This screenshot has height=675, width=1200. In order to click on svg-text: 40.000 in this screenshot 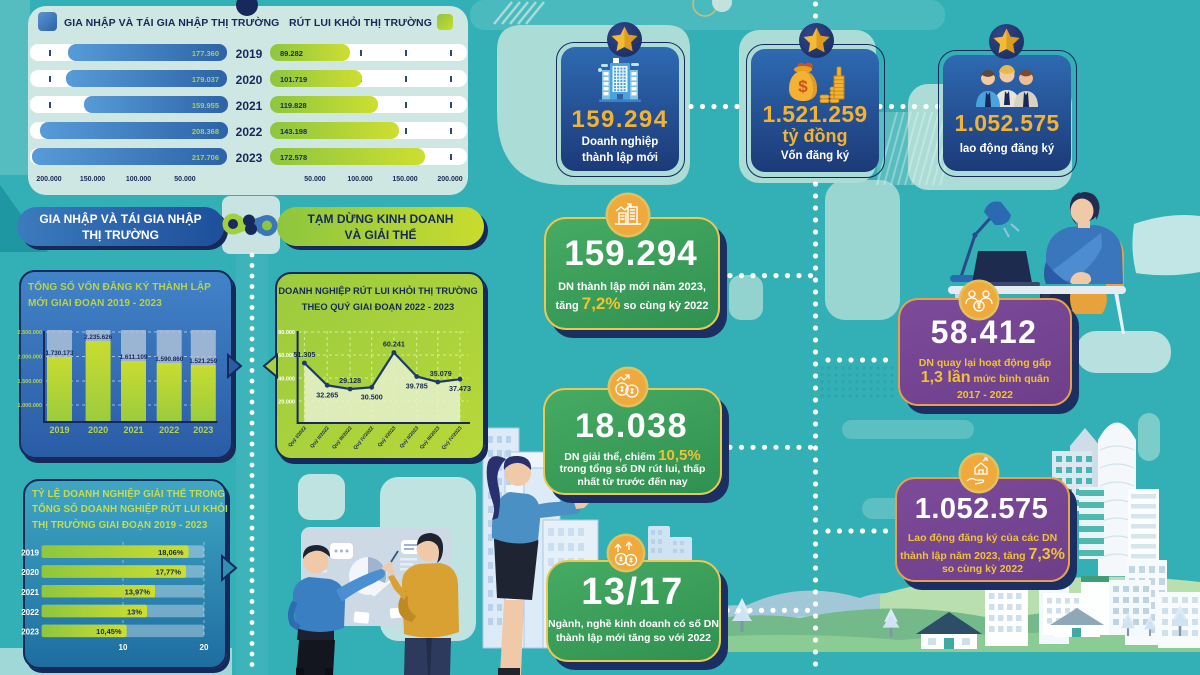, I will do `click(286, 380)`.